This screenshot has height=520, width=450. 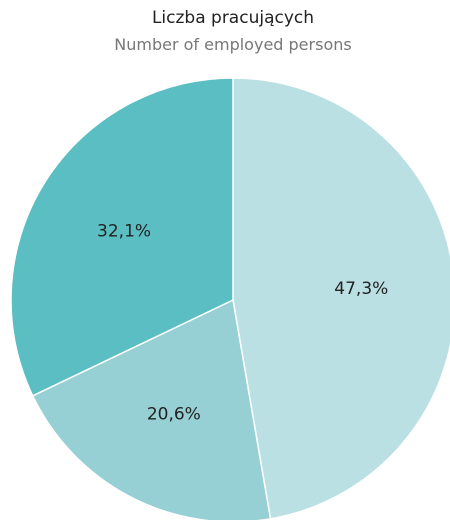 What do you see at coordinates (233, 18) in the screenshot?
I see `chart-title: Liczba pracujących` at bounding box center [233, 18].